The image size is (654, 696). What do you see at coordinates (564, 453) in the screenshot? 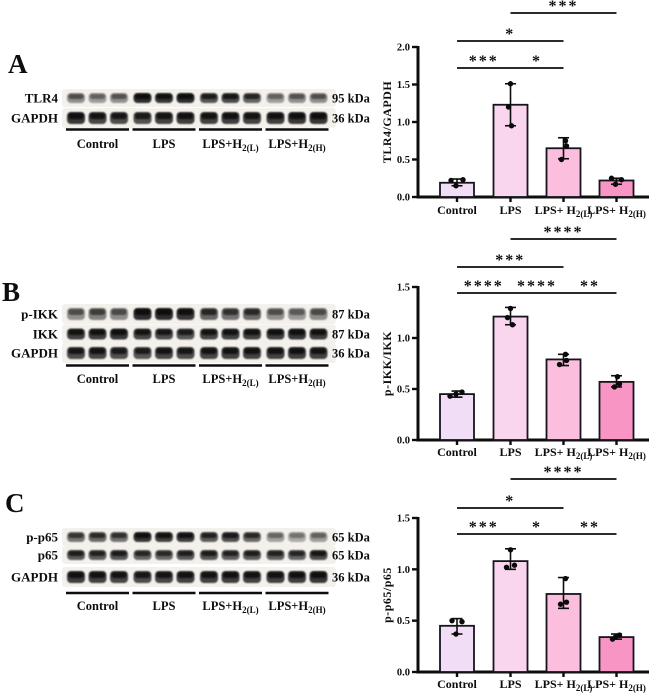
I see `x-category-label: LPS+ H2(L)` at bounding box center [564, 453].